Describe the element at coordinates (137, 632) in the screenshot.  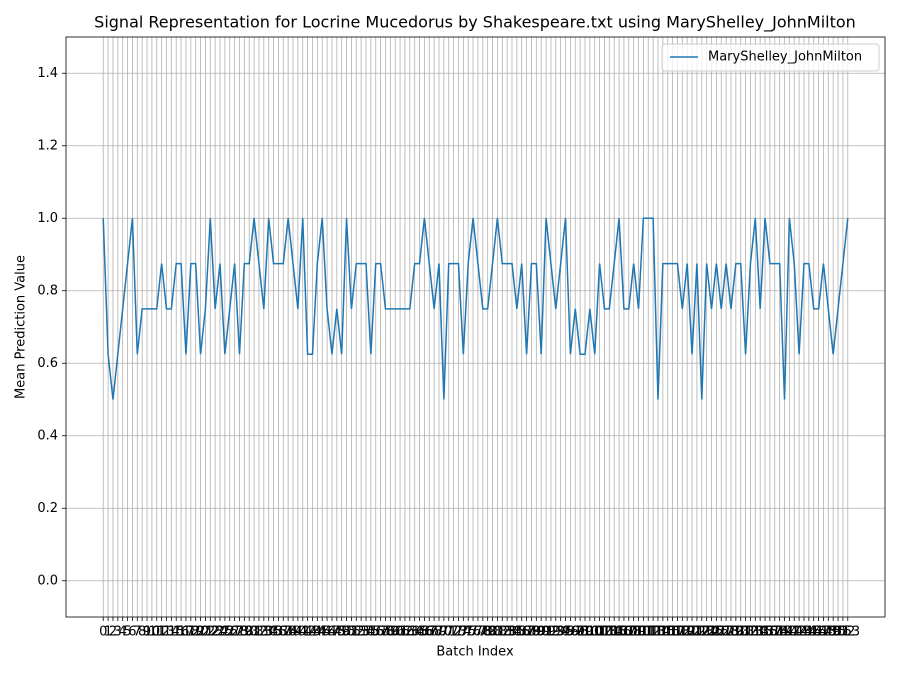
I see `x-tick-label: 7` at that location.